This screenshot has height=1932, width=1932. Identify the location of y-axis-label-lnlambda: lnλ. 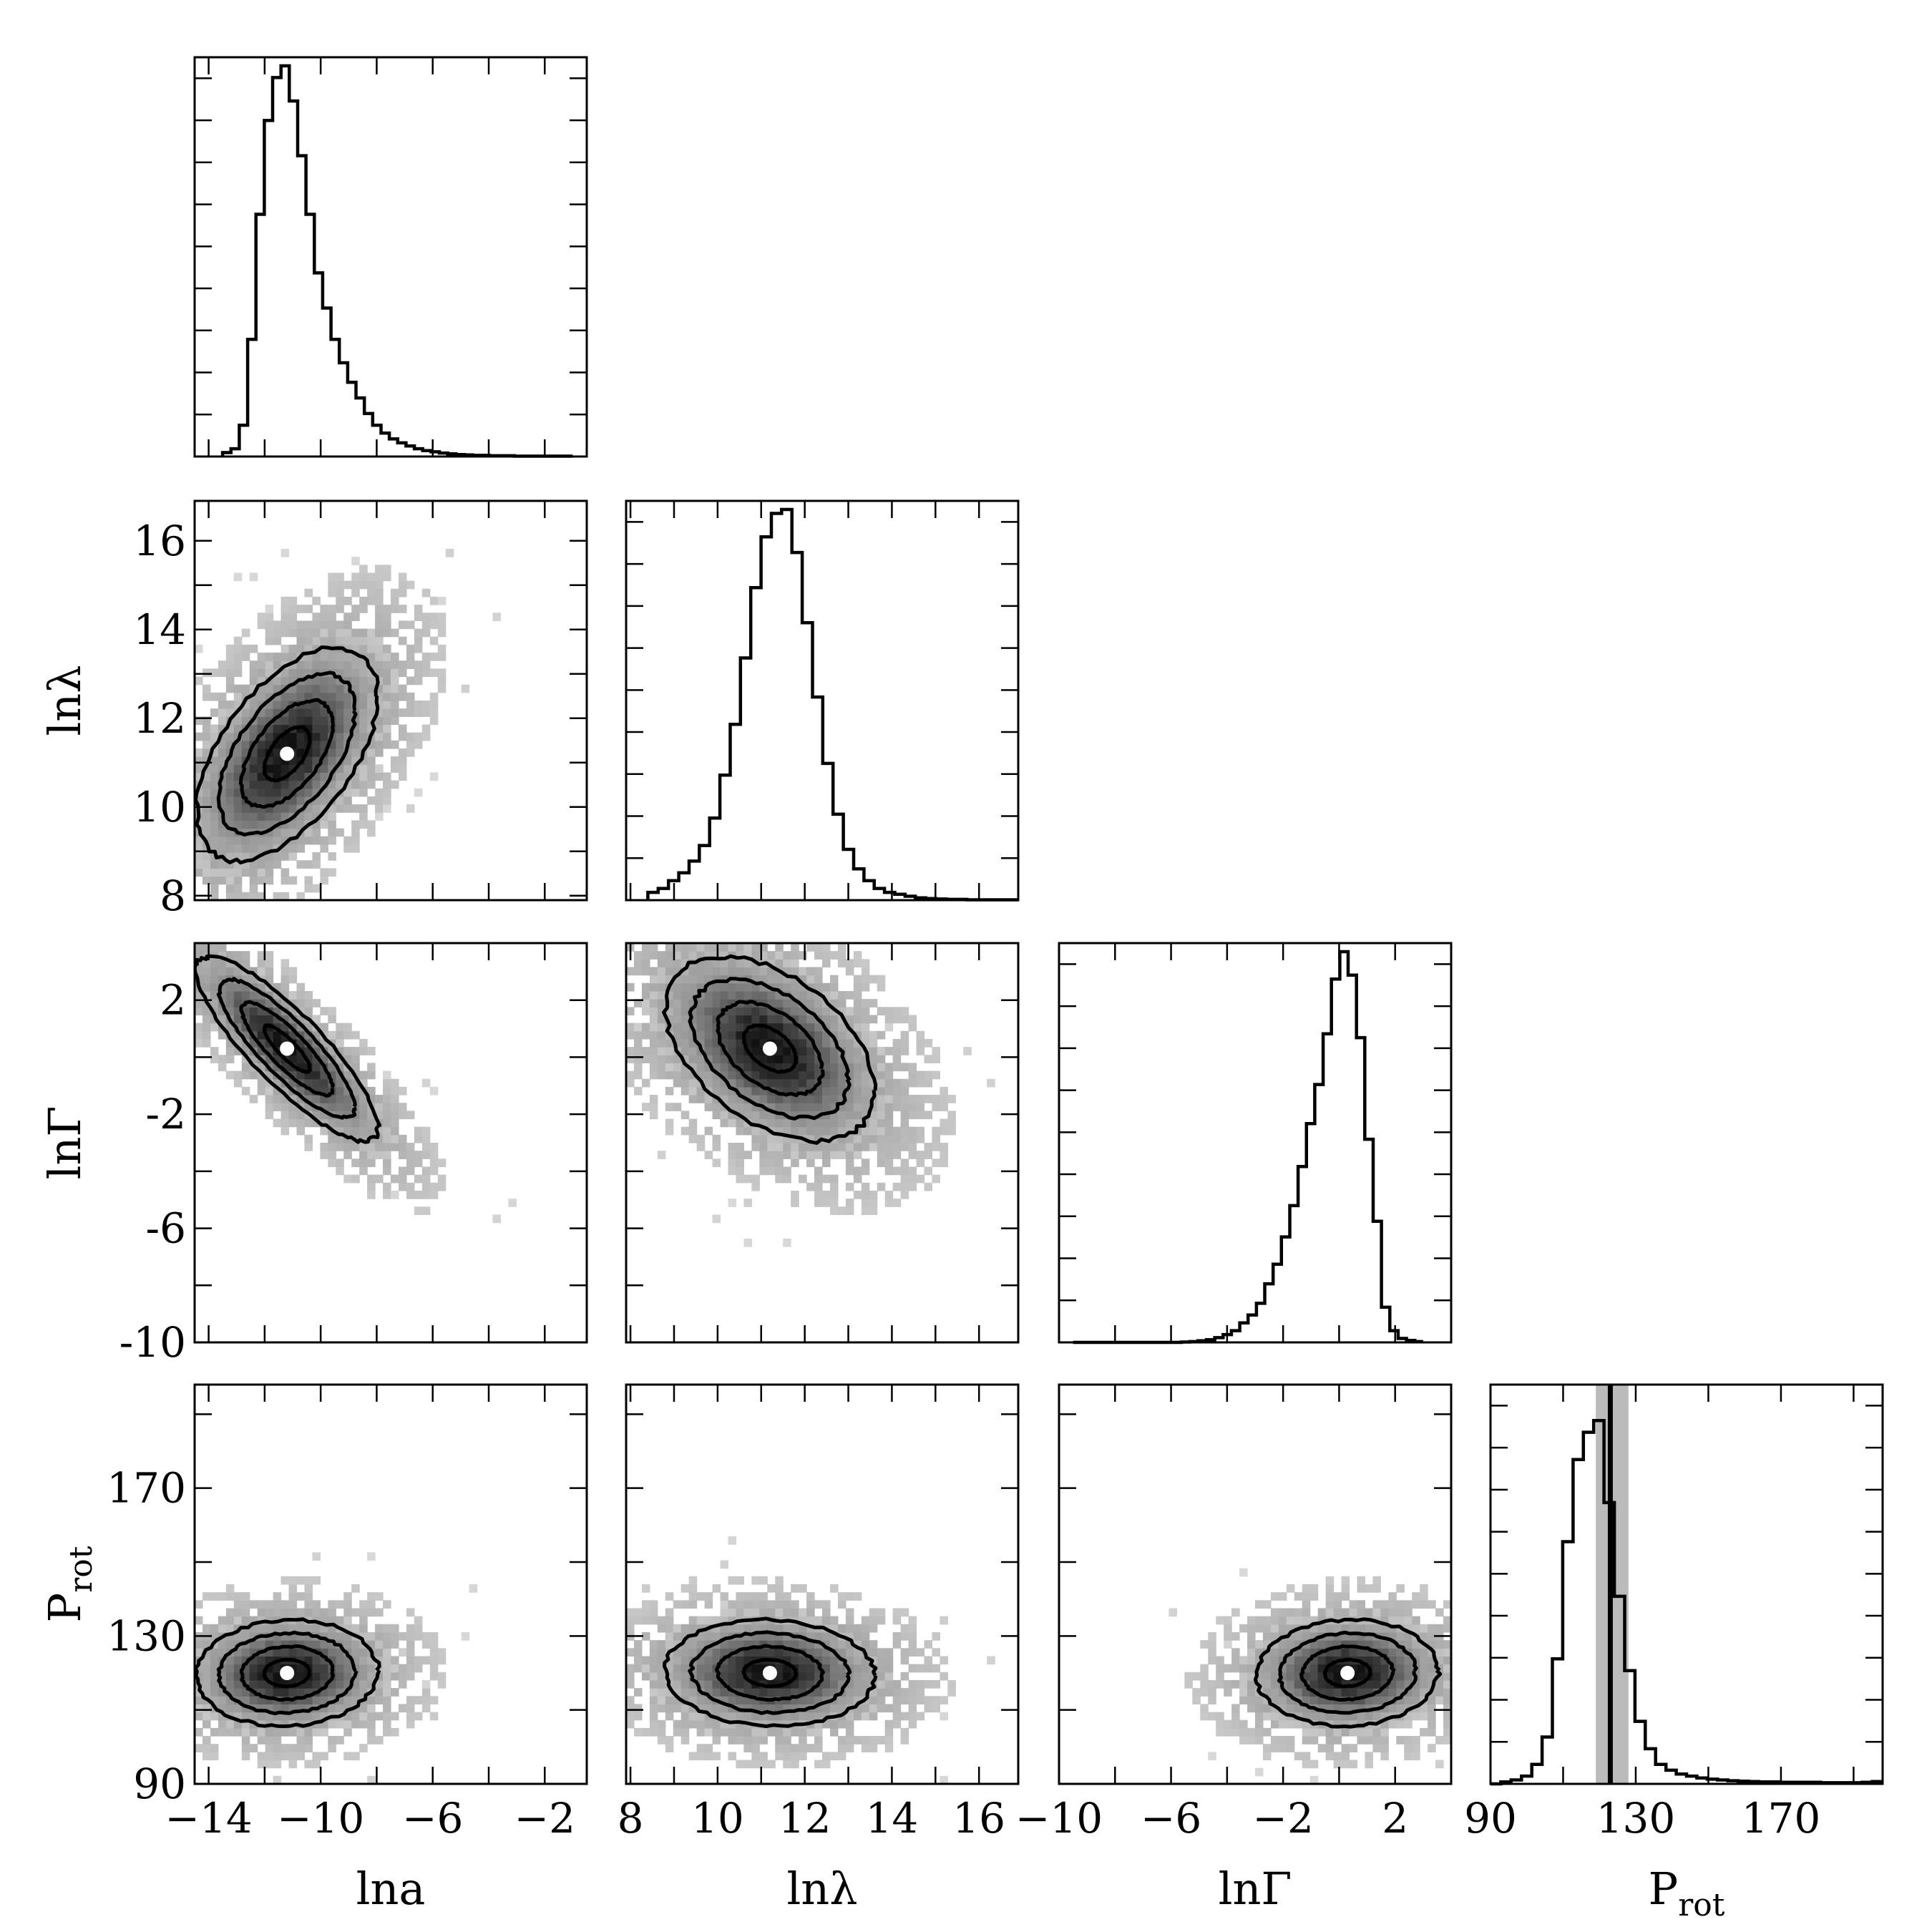
(65, 700).